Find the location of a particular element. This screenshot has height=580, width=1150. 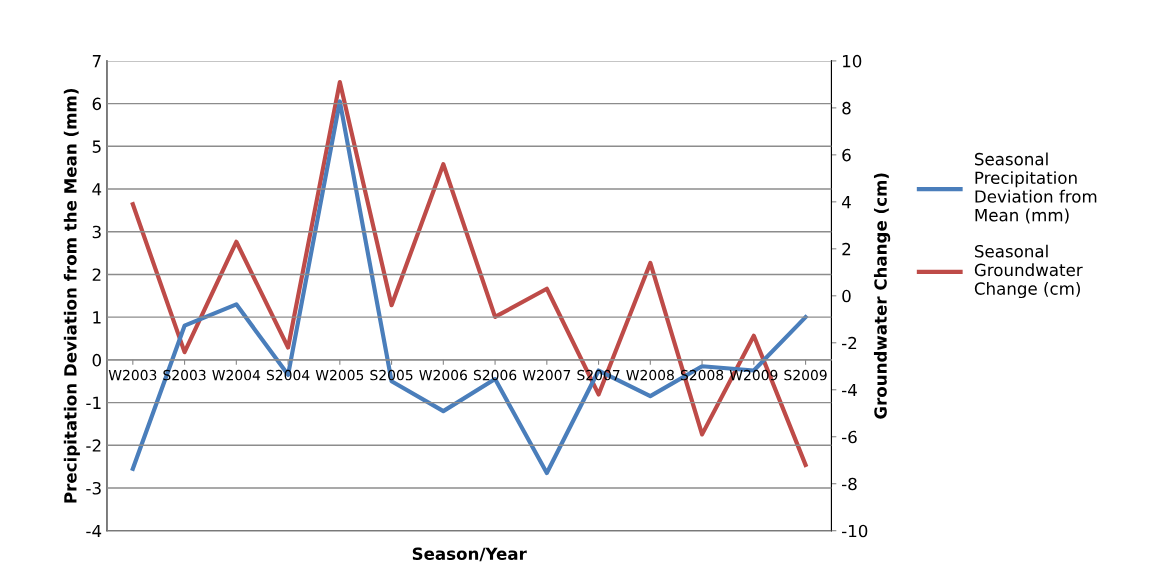

y-tick-label: -3 is located at coordinates (93, 488).